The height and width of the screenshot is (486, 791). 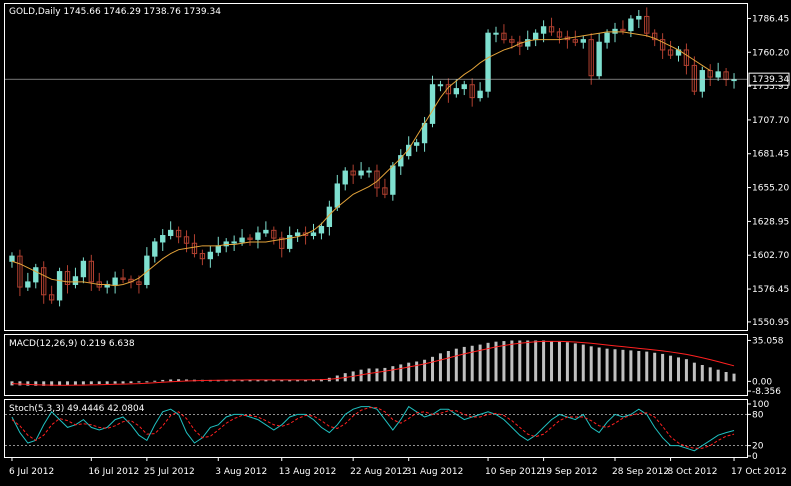 What do you see at coordinates (376, 428) in the screenshot?
I see `stoch-pane` at bounding box center [376, 428].